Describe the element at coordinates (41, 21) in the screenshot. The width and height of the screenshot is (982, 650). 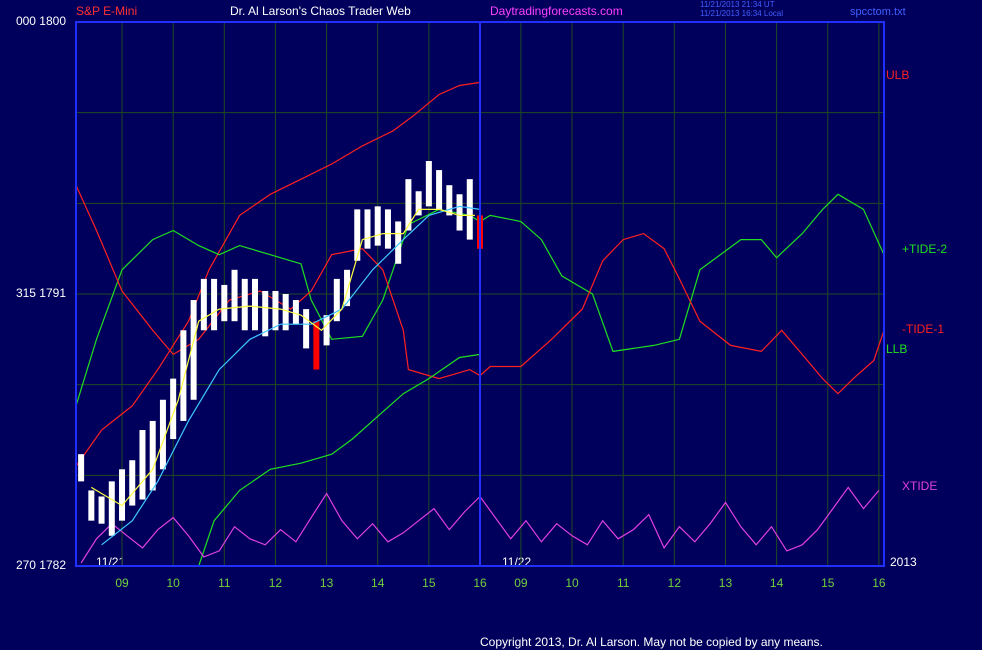
I see `y-tick-label: 000 1800` at that location.